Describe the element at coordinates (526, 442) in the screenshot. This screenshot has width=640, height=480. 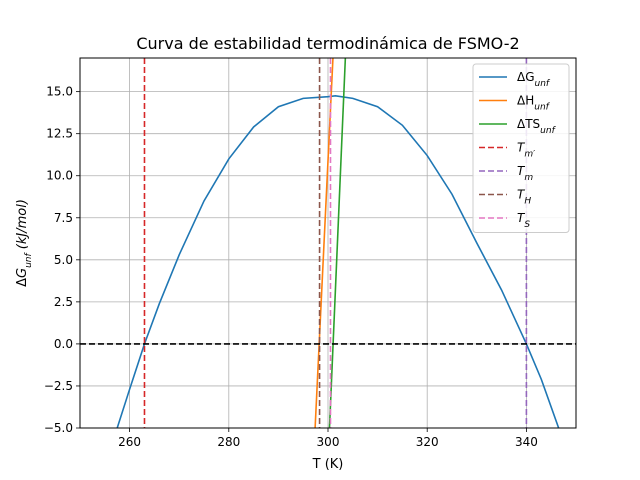
I see `x-tick-label: 340` at that location.